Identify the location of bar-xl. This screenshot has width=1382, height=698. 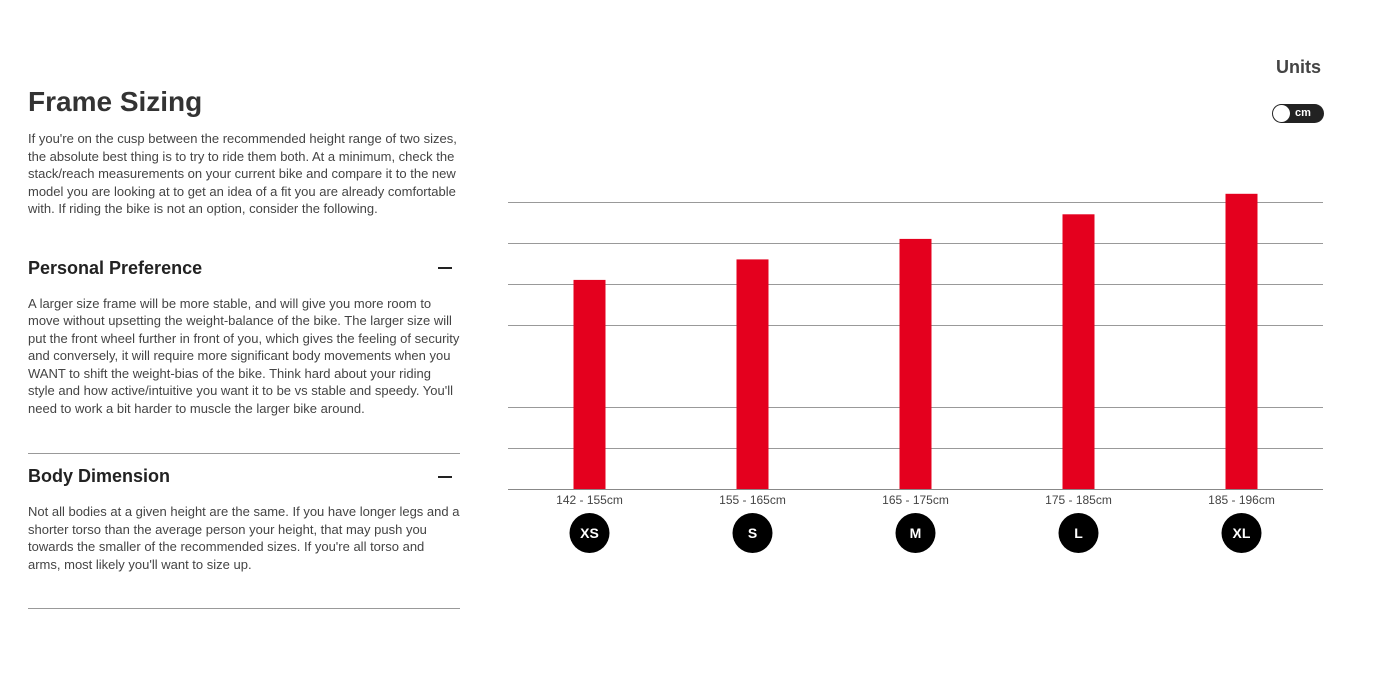
(1241, 341).